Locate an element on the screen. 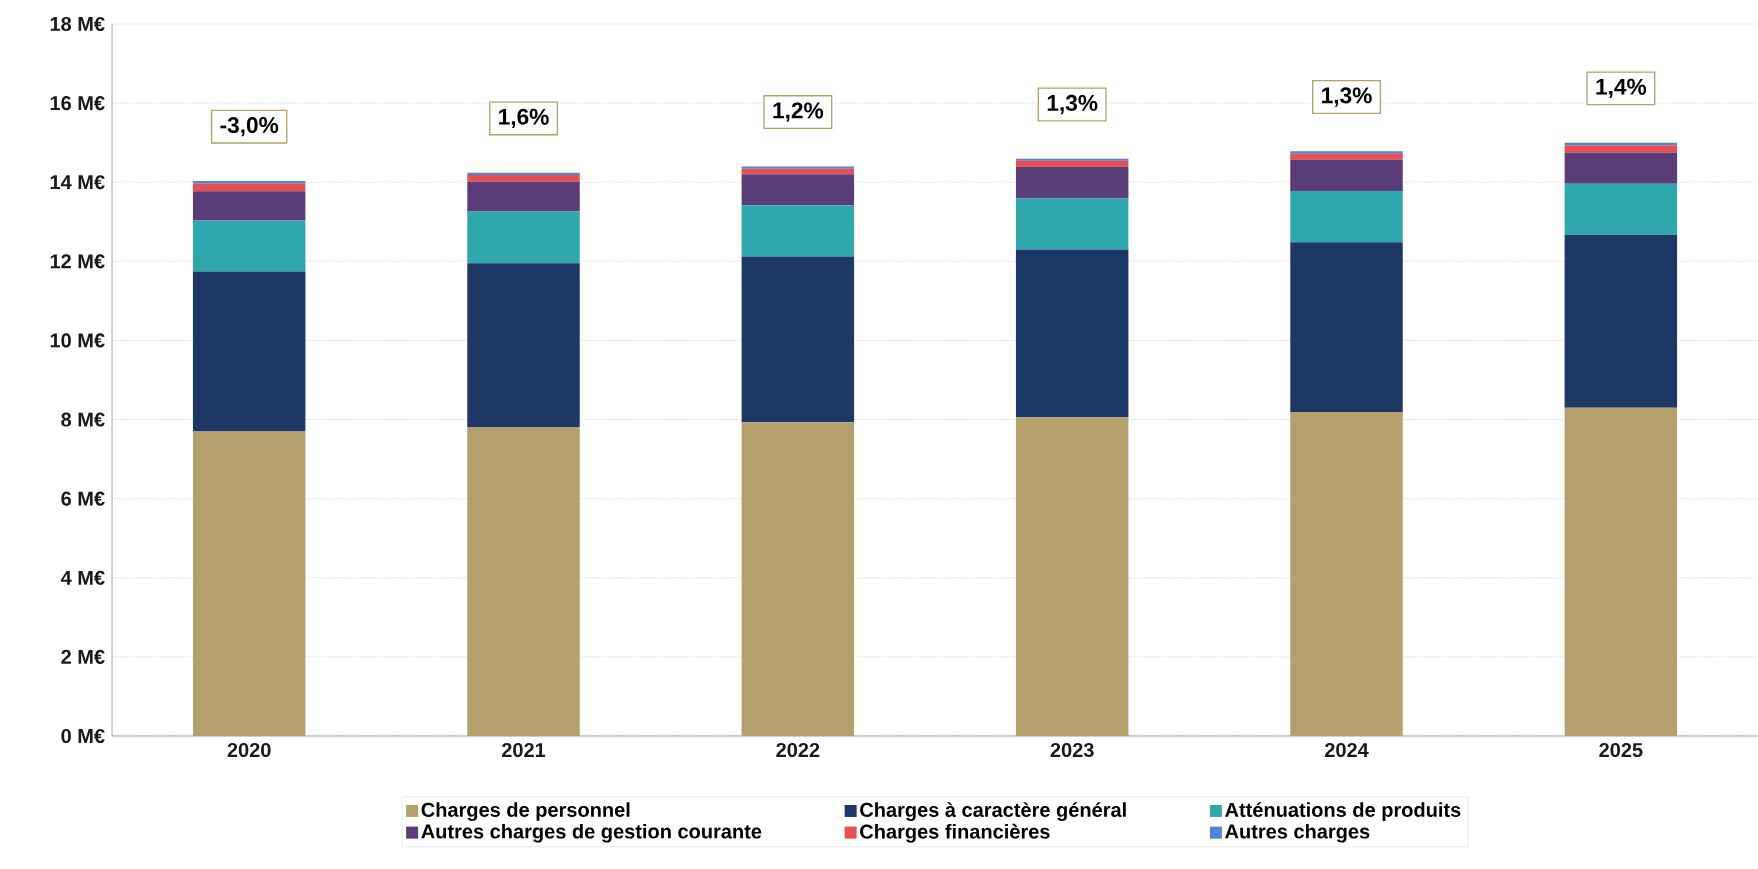  y-tick-label: 12 M€ is located at coordinates (77, 261).